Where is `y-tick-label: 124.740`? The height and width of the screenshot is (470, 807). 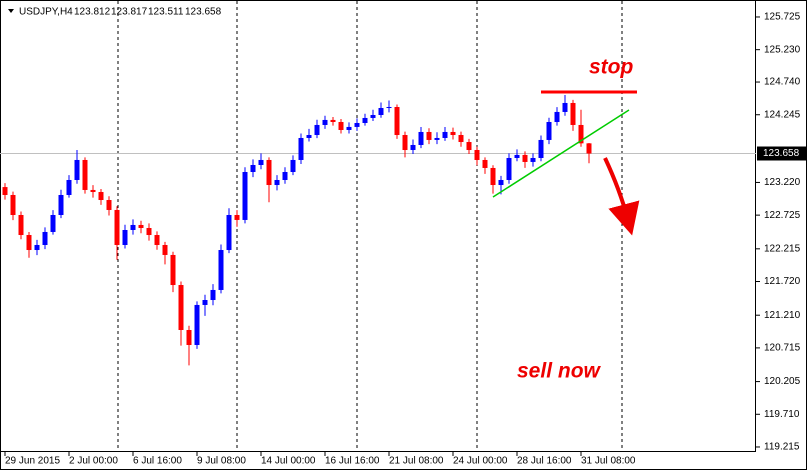 y-tick-label: 124.740 is located at coordinates (782, 82).